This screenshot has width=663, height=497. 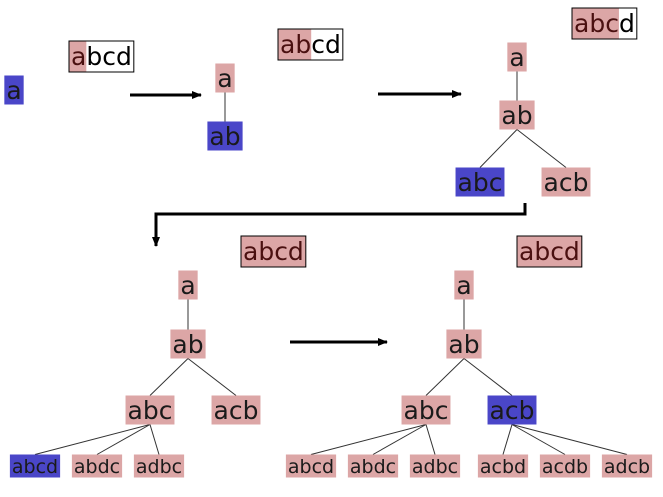 I want to click on tree-node-acdb: acdb, so click(x=565, y=466).